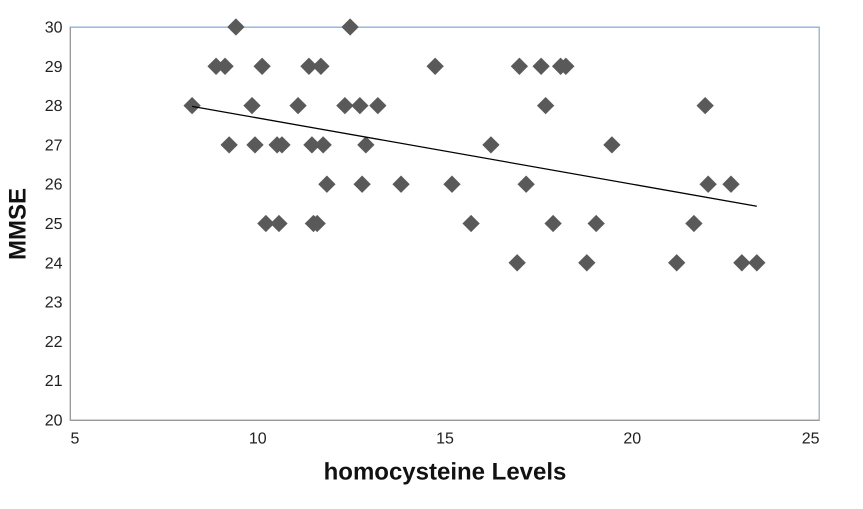 The width and height of the screenshot is (863, 509). What do you see at coordinates (53, 263) in the screenshot?
I see `y-tick-label: 24` at bounding box center [53, 263].